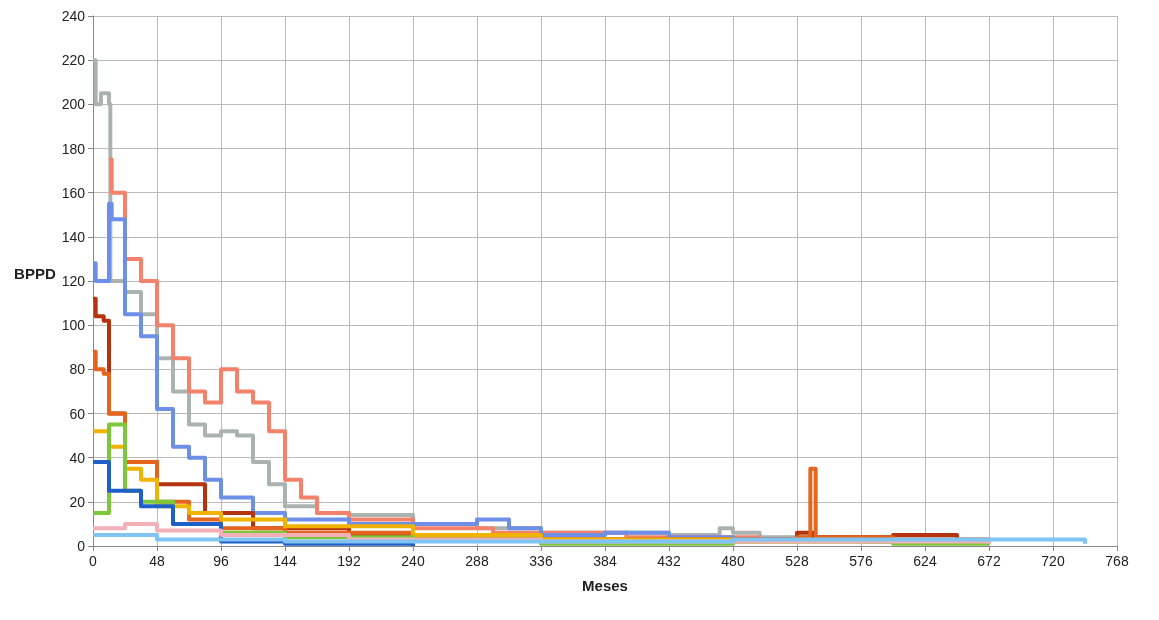 The width and height of the screenshot is (1159, 620). I want to click on x-tick-label: 192, so click(349, 561).